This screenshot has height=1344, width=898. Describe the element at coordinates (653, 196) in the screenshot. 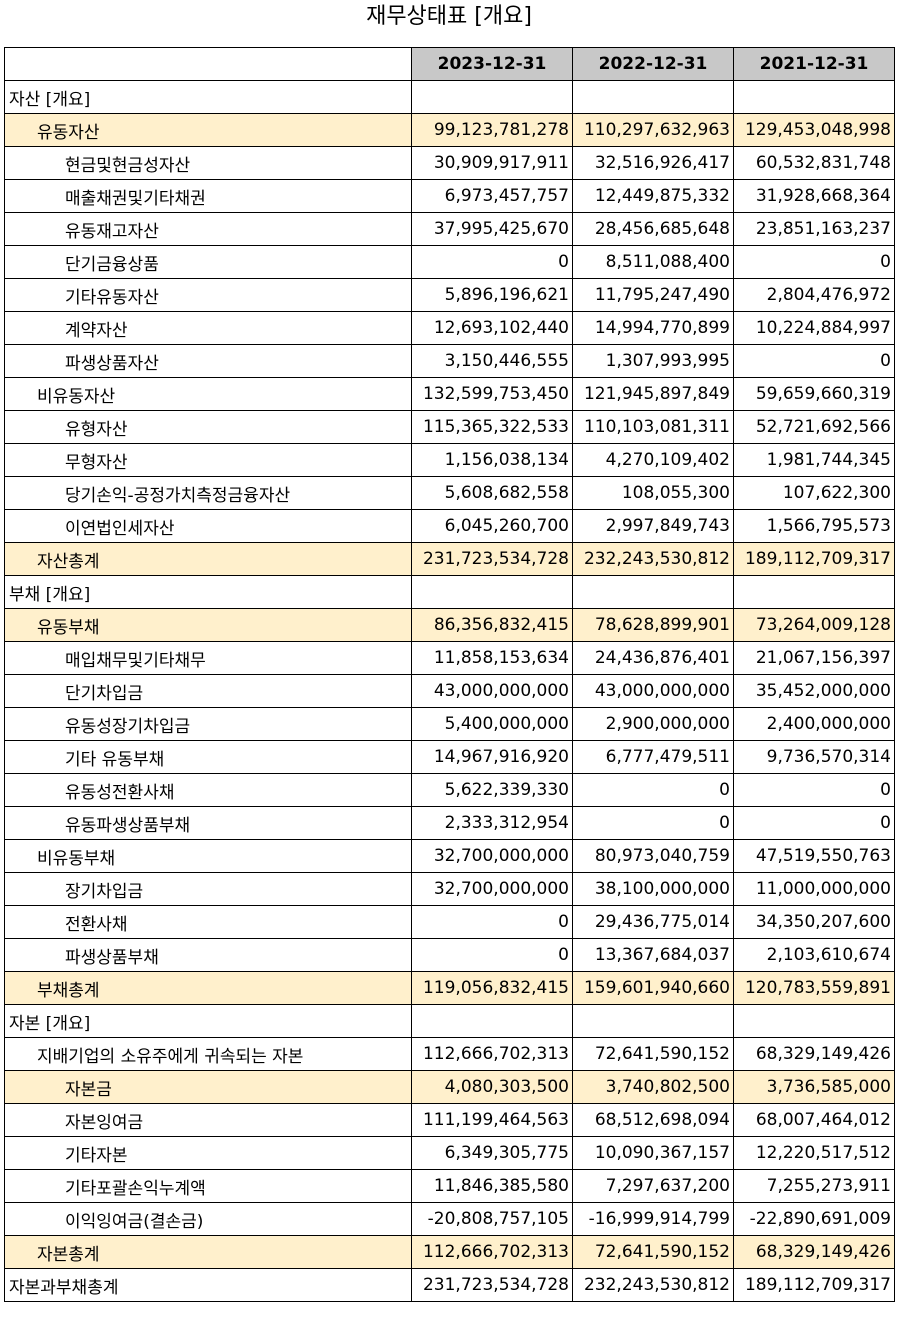

I see `value-cell: 12,449,875,332` at that location.